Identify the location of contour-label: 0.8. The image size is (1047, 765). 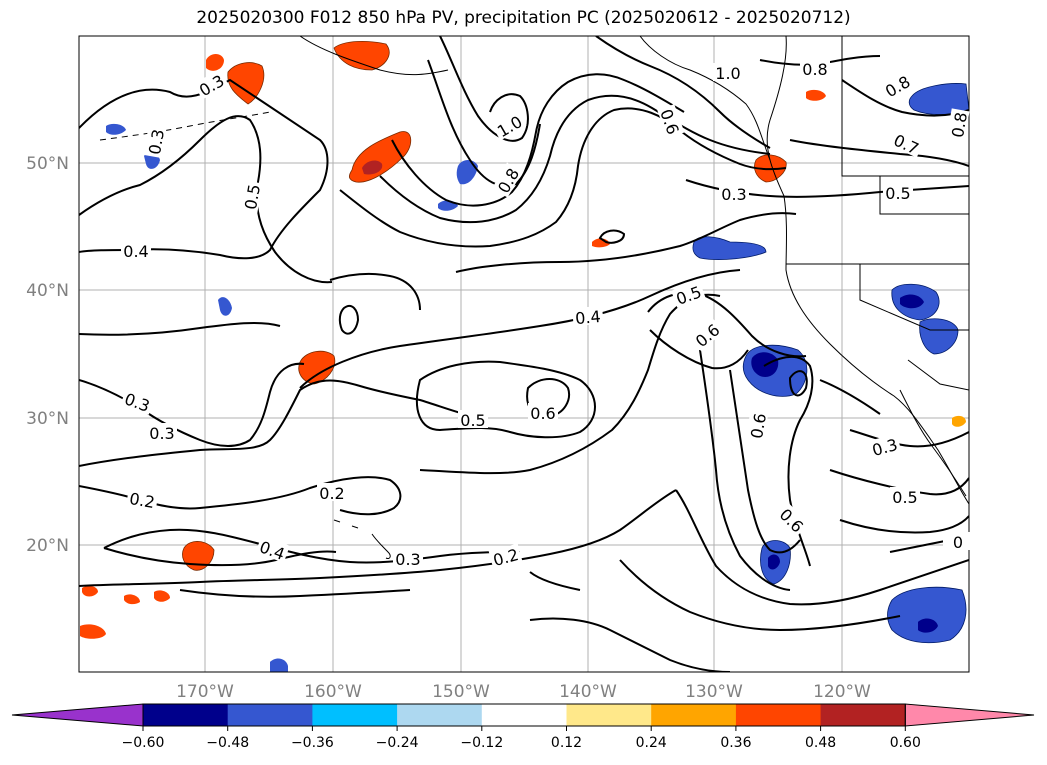
(959, 125).